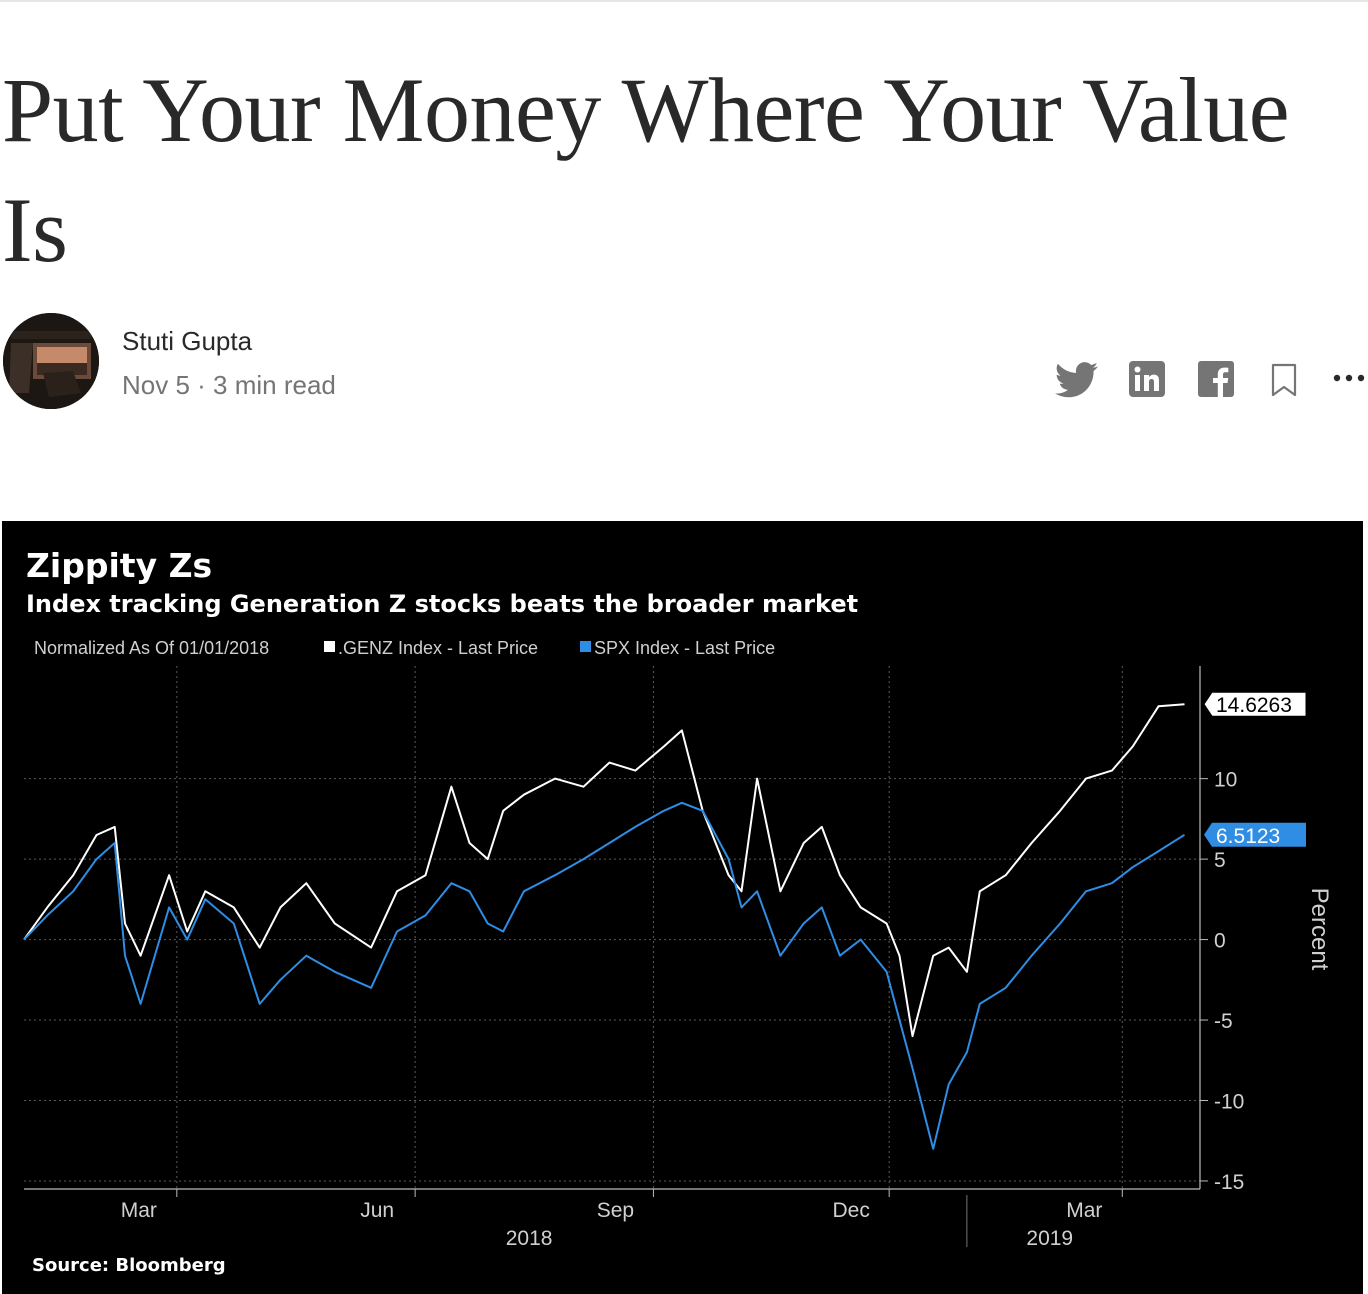 This screenshot has height=1294, width=1368. Describe the element at coordinates (1229, 1101) in the screenshot. I see `y-tick-label: -10` at that location.